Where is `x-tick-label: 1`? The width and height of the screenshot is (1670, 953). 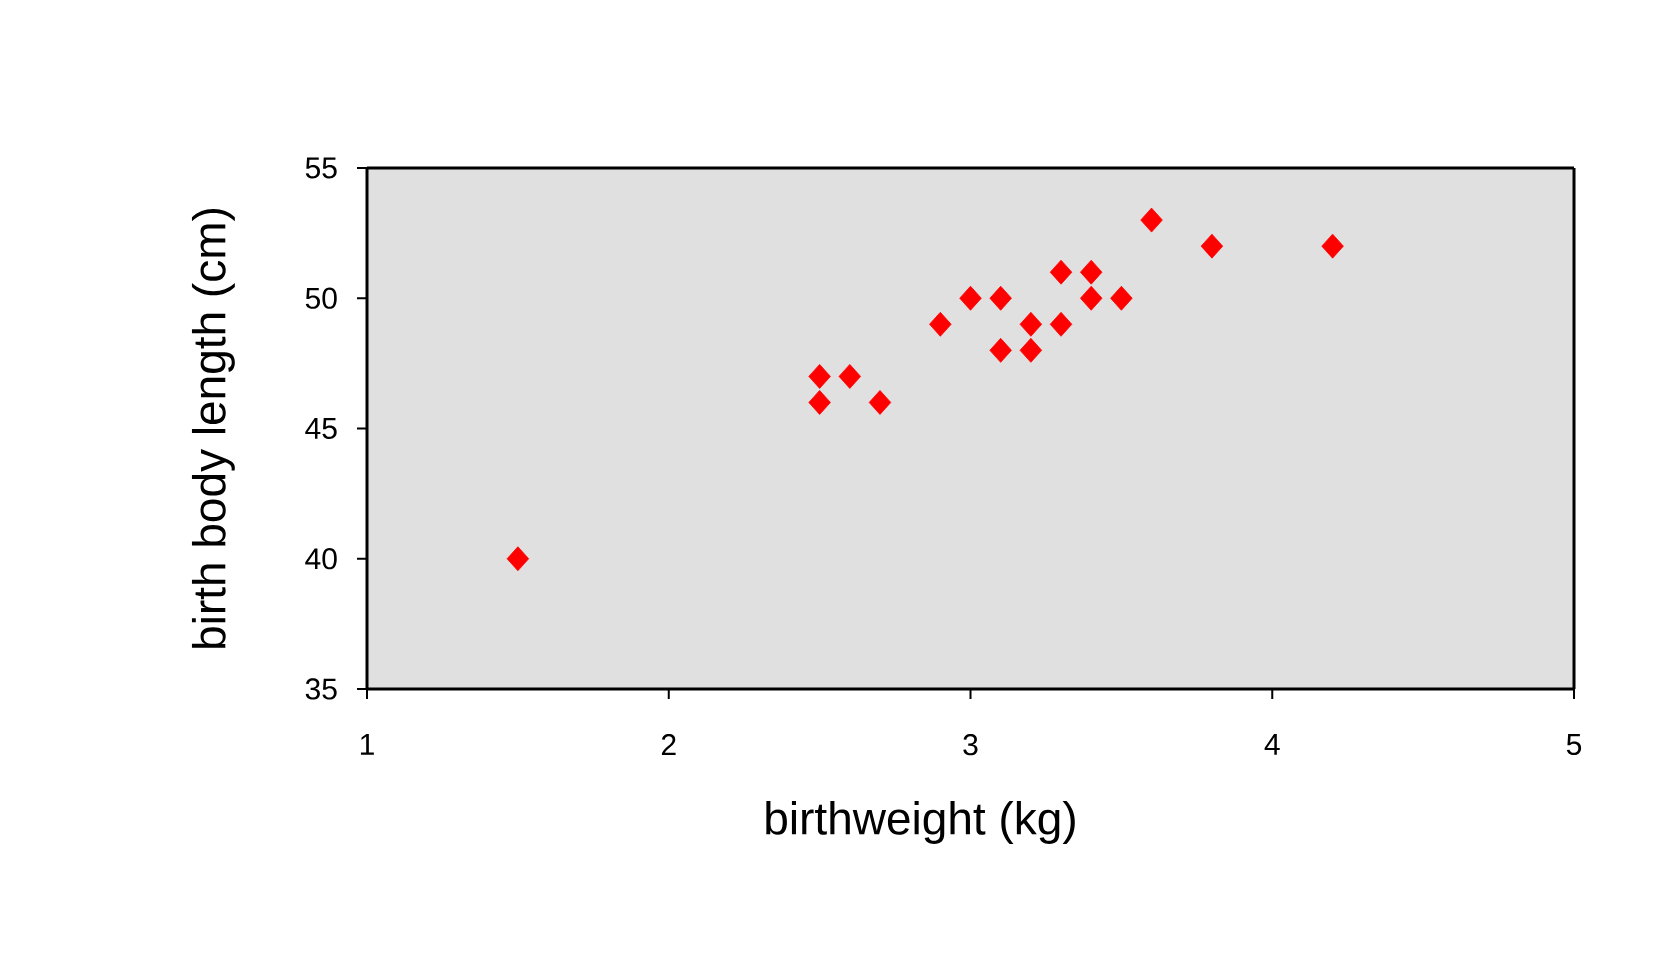 x-tick-label: 1 is located at coordinates (367, 744).